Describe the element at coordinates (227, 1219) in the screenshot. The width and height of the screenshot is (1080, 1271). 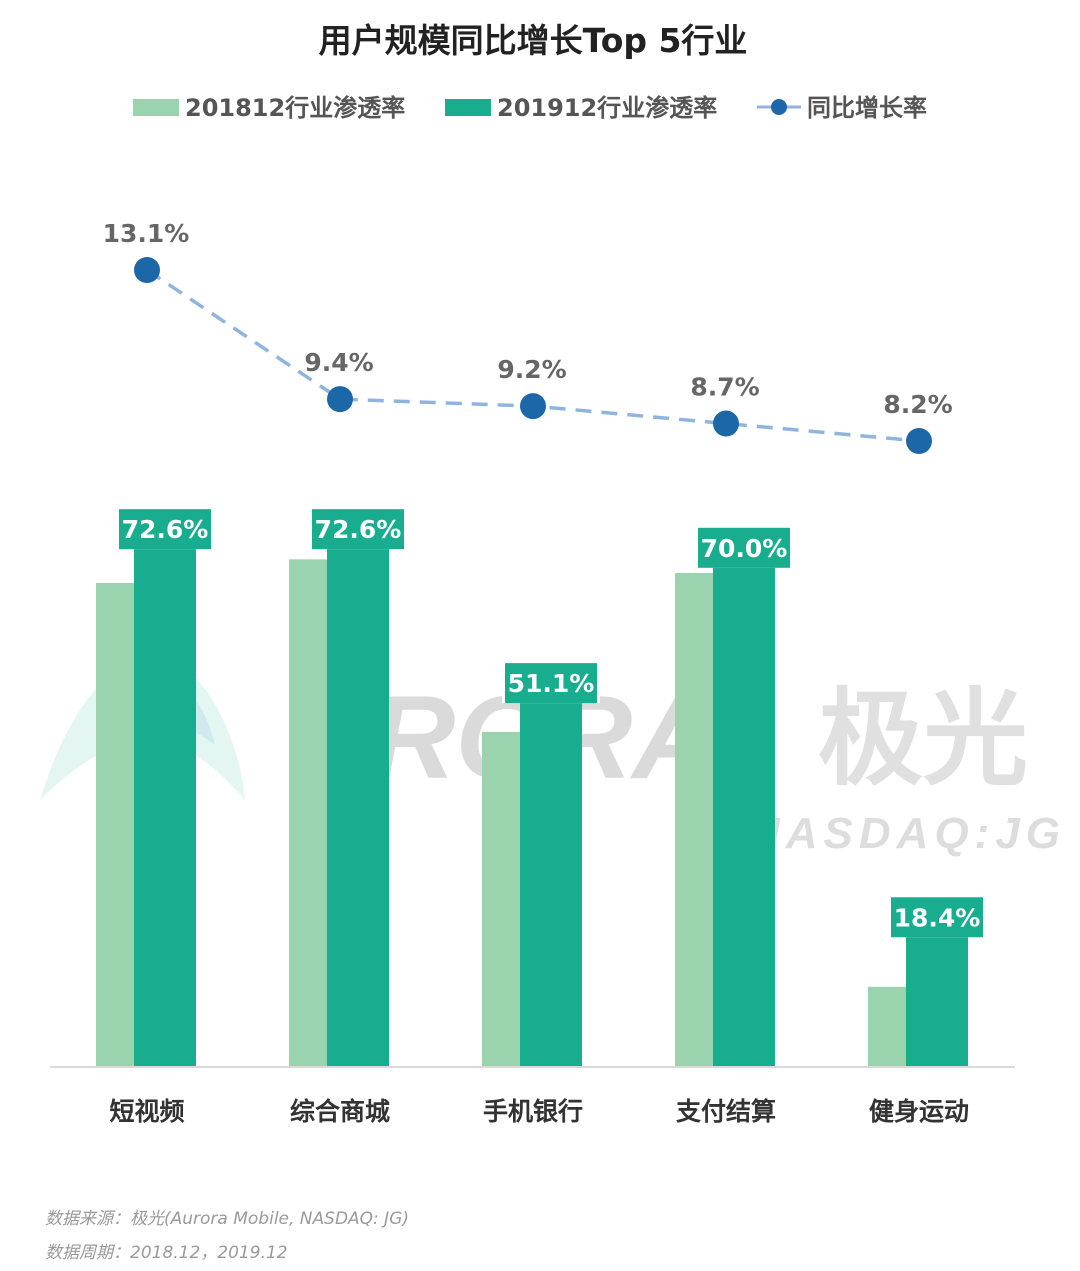
I see `source-note: 数据来源：极光(Aurora Mobile, NASDAQ: JG)` at that location.